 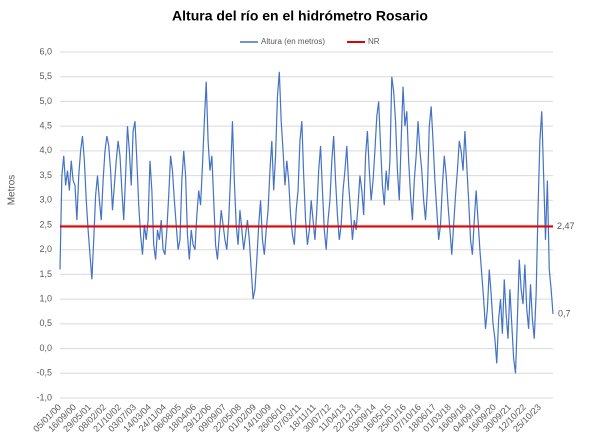 I want to click on y-tick-label: 6,0, so click(x=45, y=51).